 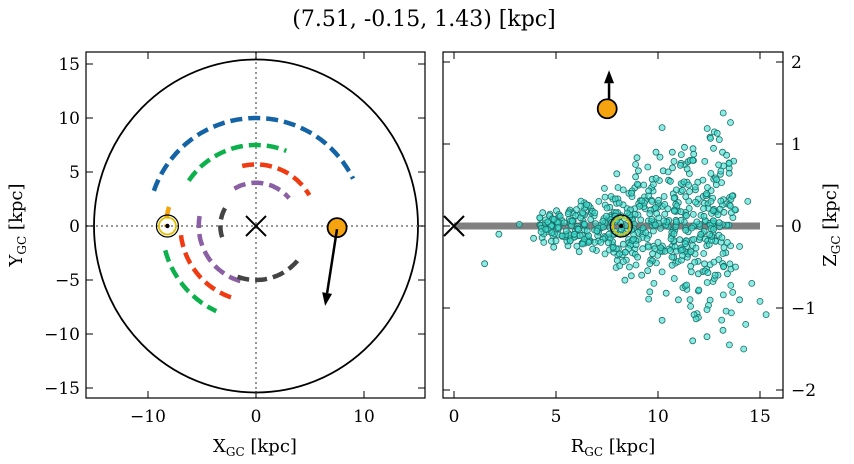 What do you see at coordinates (74, 227) in the screenshot?
I see `left-y-tick-label: 0` at bounding box center [74, 227].